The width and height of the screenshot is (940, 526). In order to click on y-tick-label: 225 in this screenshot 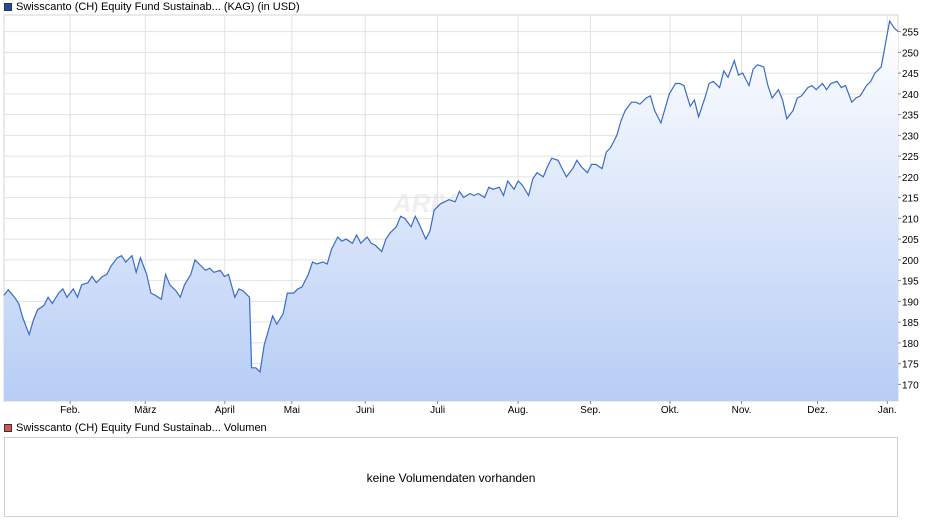, I will do `click(910, 157)`.